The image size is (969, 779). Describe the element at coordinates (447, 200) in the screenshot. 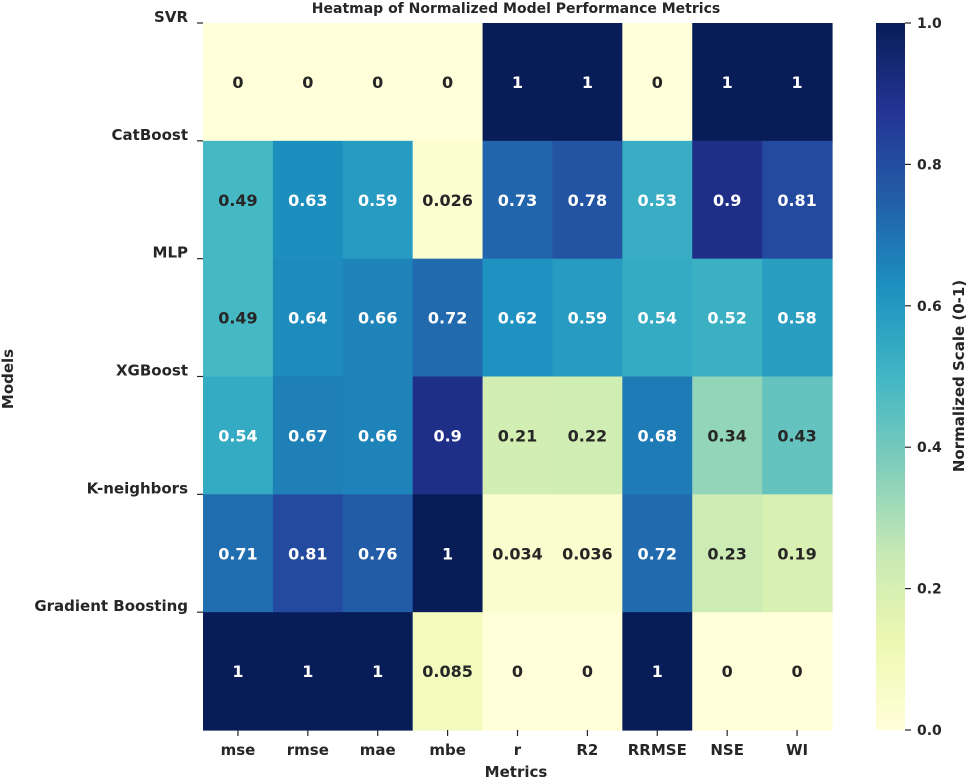

I see `cell-value-label: 0.026` at that location.